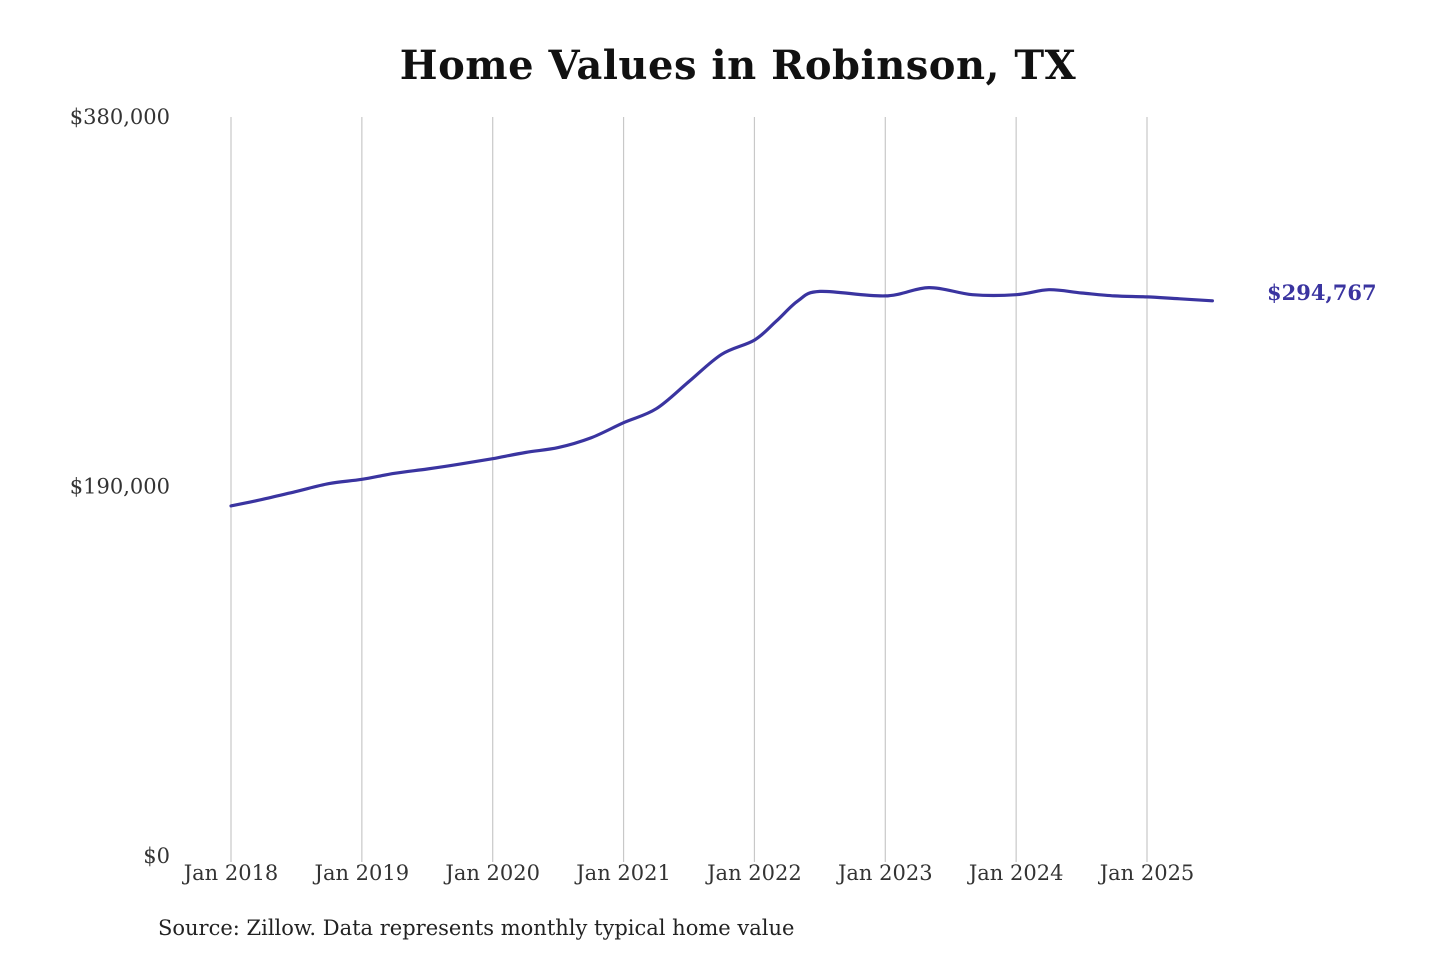 The width and height of the screenshot is (1440, 960). I want to click on x-tick-label: Jan 2019, so click(361, 873).